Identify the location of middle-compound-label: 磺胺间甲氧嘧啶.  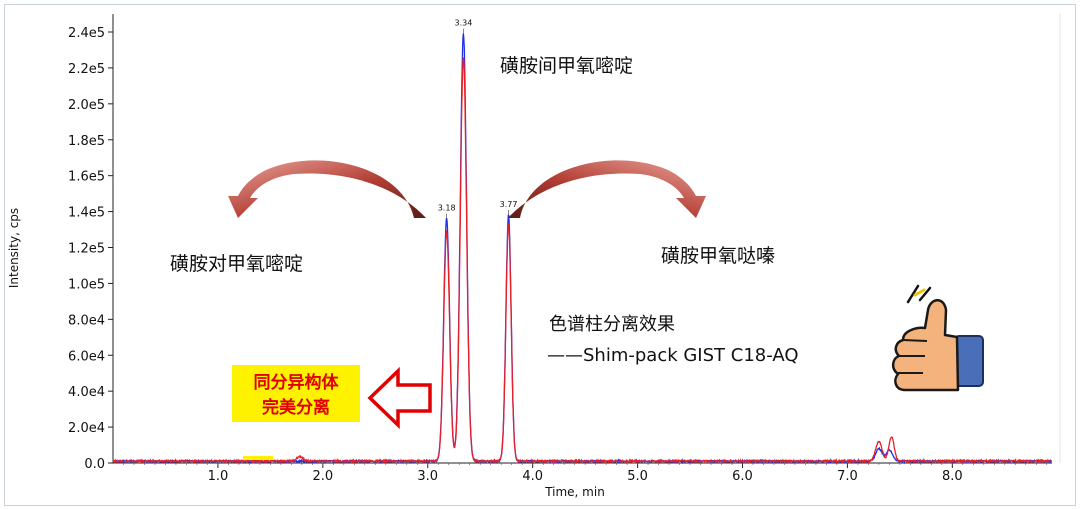
(566, 66).